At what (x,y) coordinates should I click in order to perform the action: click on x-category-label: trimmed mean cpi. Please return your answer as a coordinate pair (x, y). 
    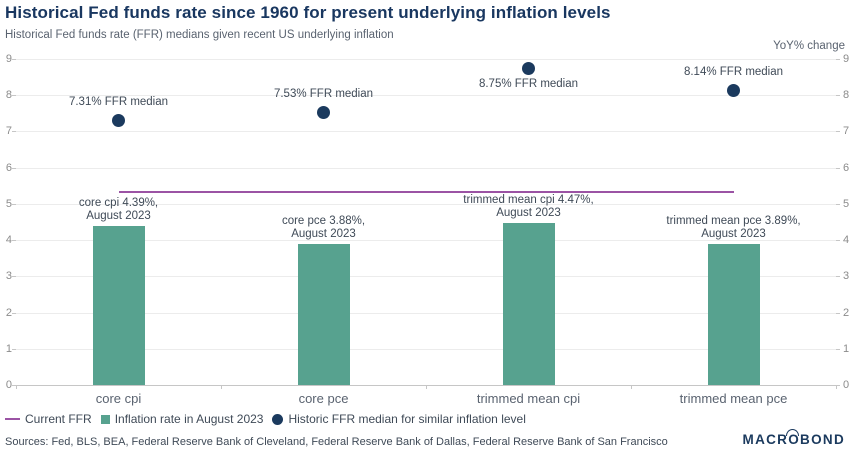
    Looking at the image, I should click on (528, 398).